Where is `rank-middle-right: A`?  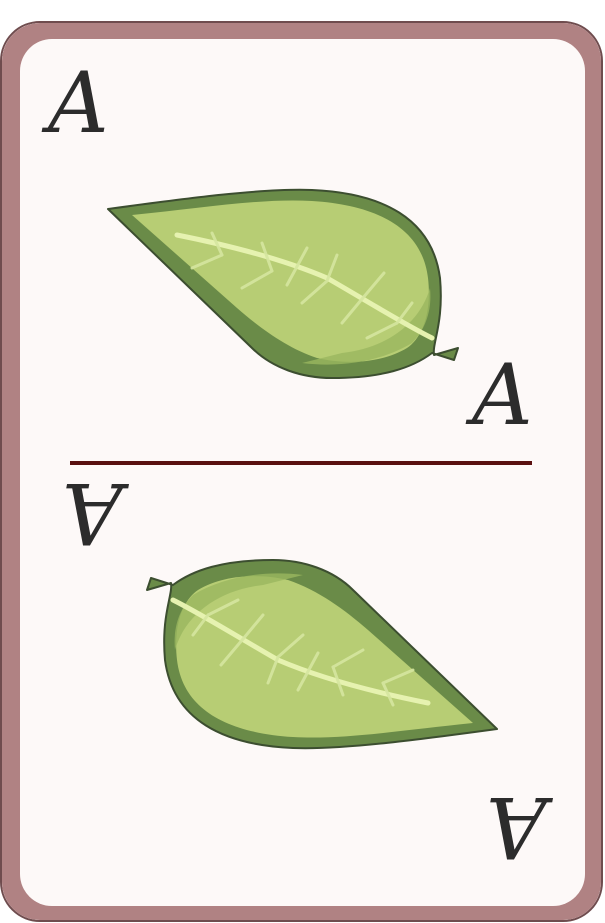
rank-middle-right: A is located at coordinates (502, 395).